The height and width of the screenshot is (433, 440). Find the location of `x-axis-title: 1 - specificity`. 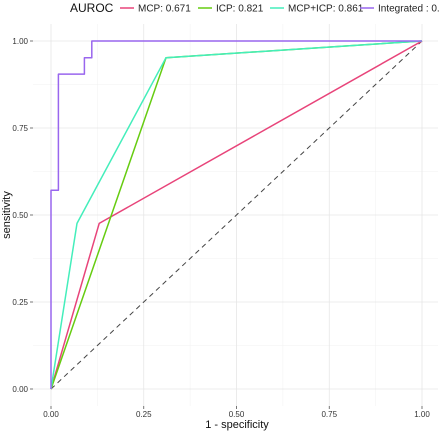

x-axis-title: 1 - specificity is located at coordinates (237, 425).